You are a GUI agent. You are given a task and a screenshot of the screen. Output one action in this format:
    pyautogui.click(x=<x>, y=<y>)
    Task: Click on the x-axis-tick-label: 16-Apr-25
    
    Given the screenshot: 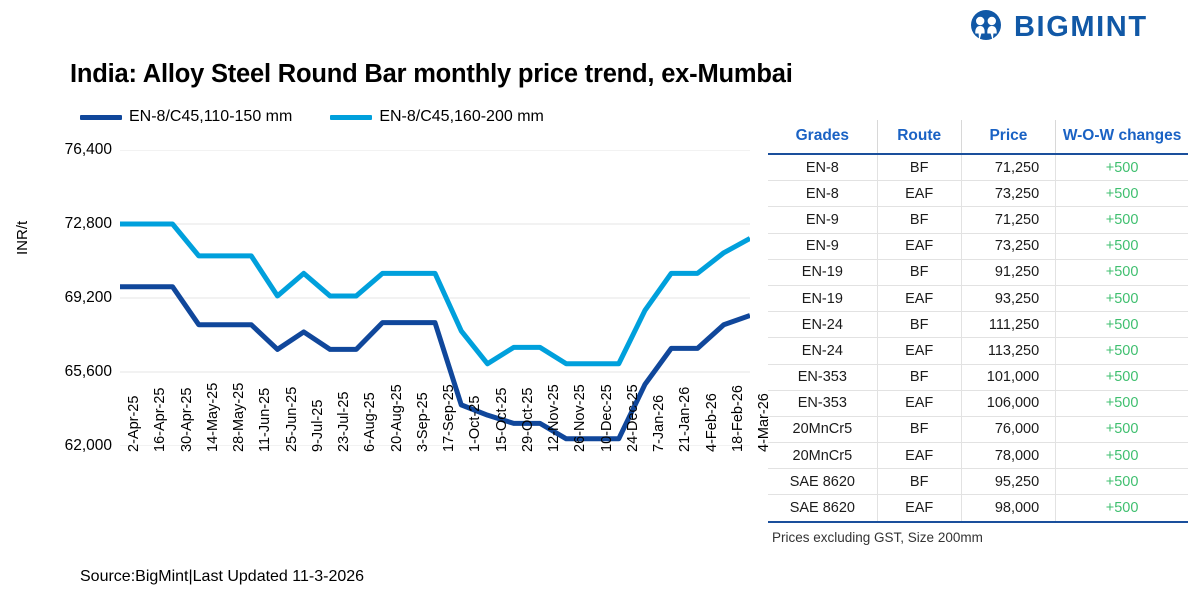 What is the action you would take?
    pyautogui.click(x=160, y=419)
    